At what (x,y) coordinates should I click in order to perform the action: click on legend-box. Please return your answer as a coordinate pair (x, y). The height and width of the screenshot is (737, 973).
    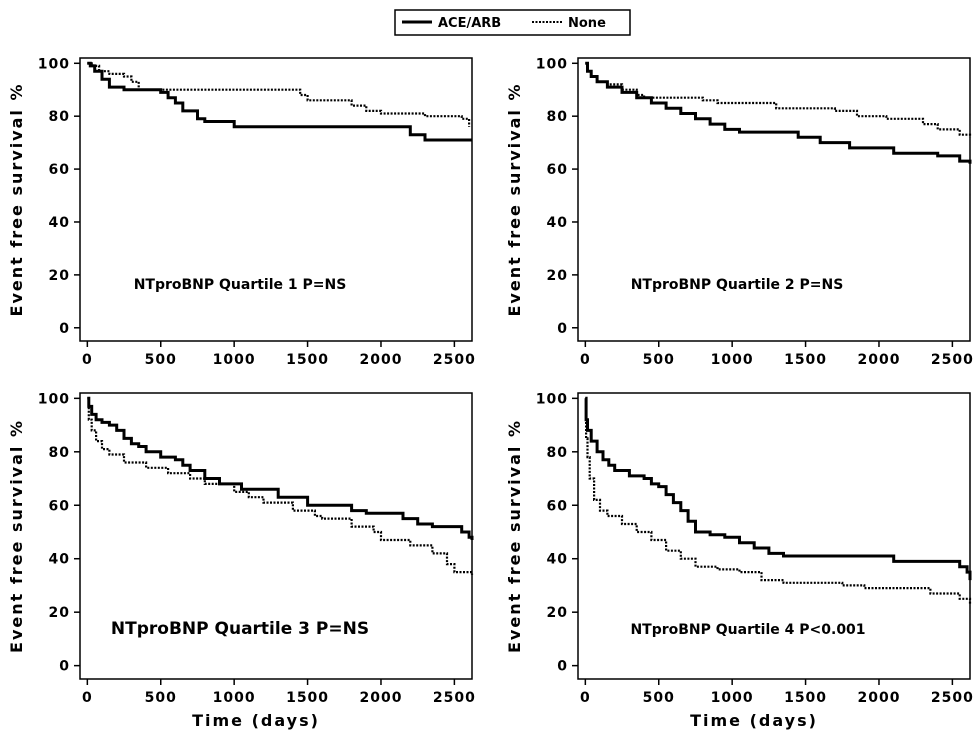
    Looking at the image, I should click on (512, 22).